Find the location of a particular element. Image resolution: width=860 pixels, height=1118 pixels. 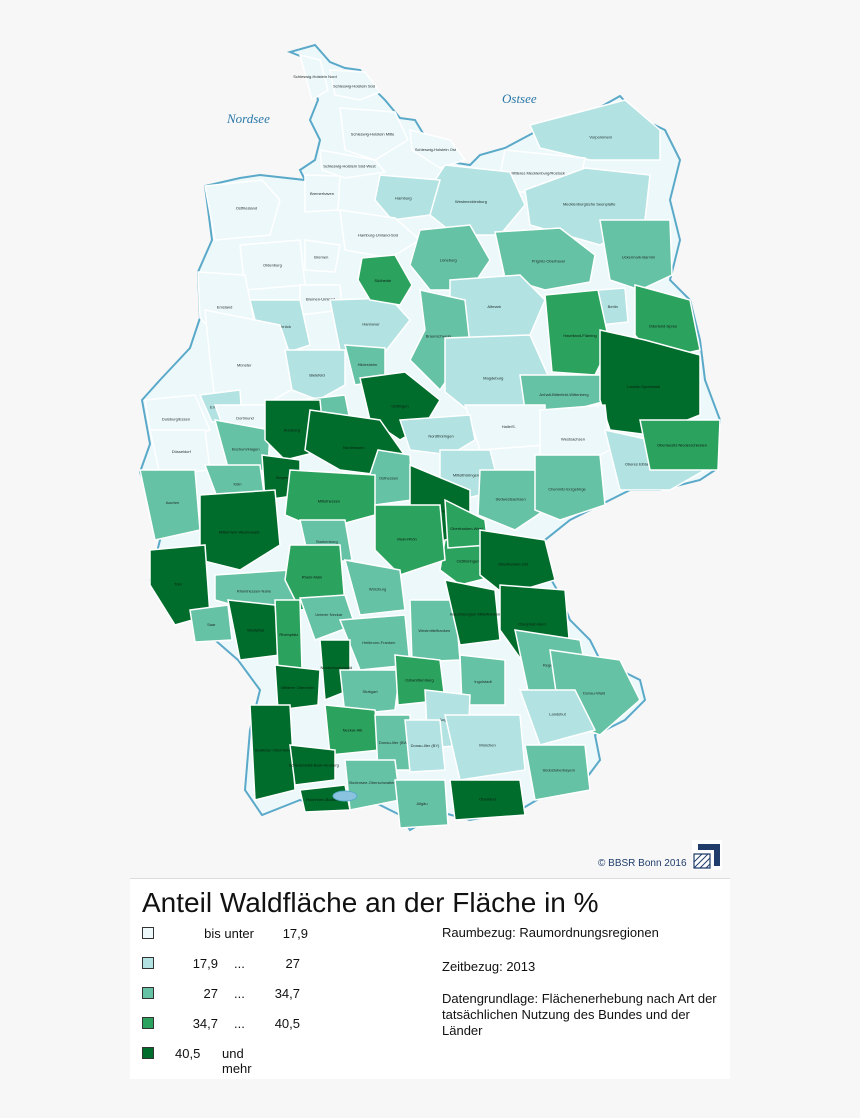

region-label: Arnsberg is located at coordinates (292, 430).